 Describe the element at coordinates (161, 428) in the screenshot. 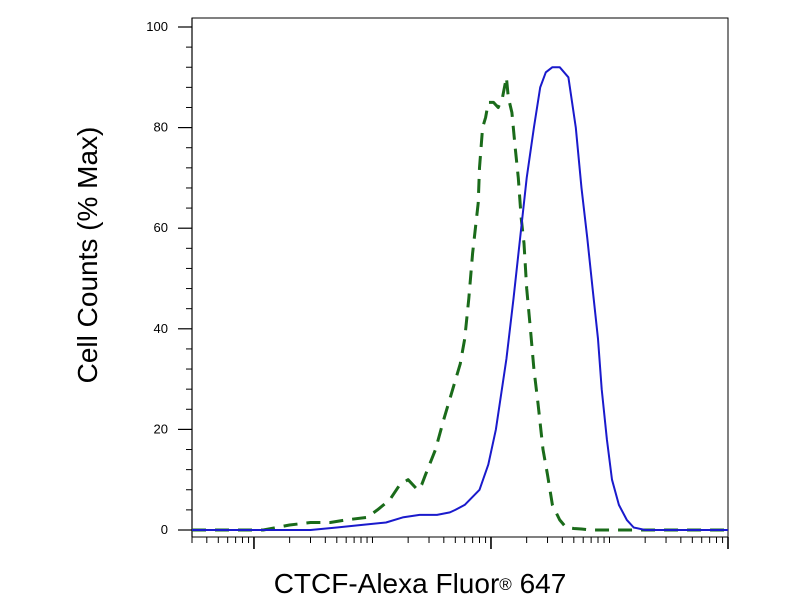

I see `y-tick-label: 20` at that location.